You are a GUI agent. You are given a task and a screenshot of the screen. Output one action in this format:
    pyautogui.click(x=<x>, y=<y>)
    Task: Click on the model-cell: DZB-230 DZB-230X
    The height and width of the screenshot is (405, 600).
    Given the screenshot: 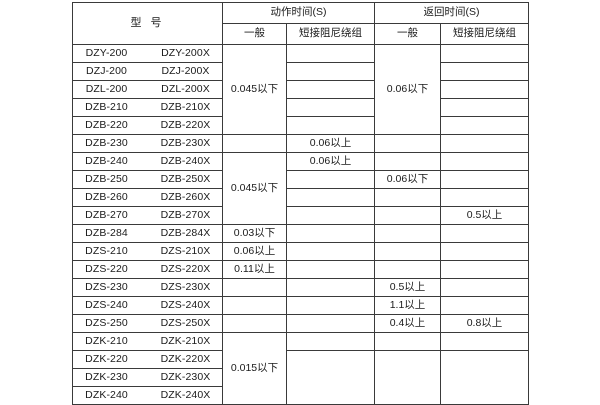 What is the action you would take?
    pyautogui.click(x=147, y=143)
    